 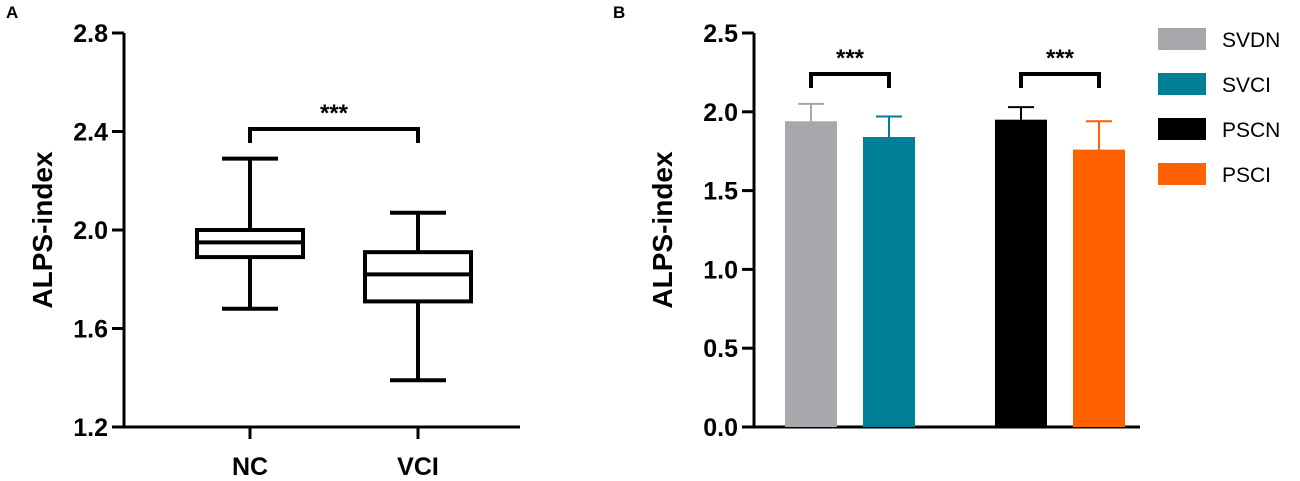 What do you see at coordinates (1182, 174) in the screenshot?
I see `legend-swatch-psci` at bounding box center [1182, 174].